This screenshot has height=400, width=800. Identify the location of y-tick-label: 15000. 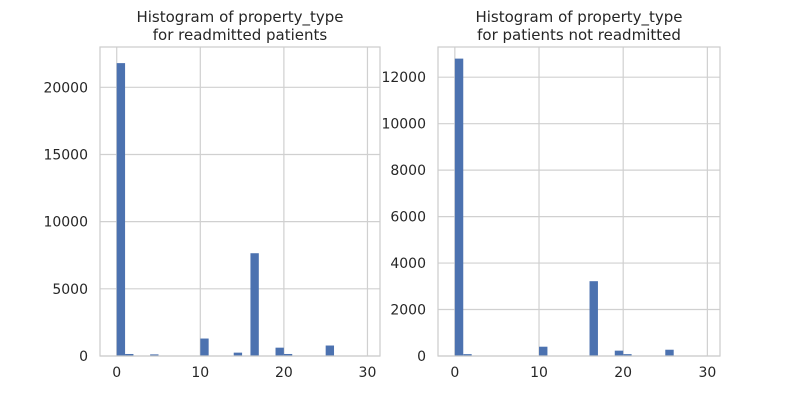
(65, 155).